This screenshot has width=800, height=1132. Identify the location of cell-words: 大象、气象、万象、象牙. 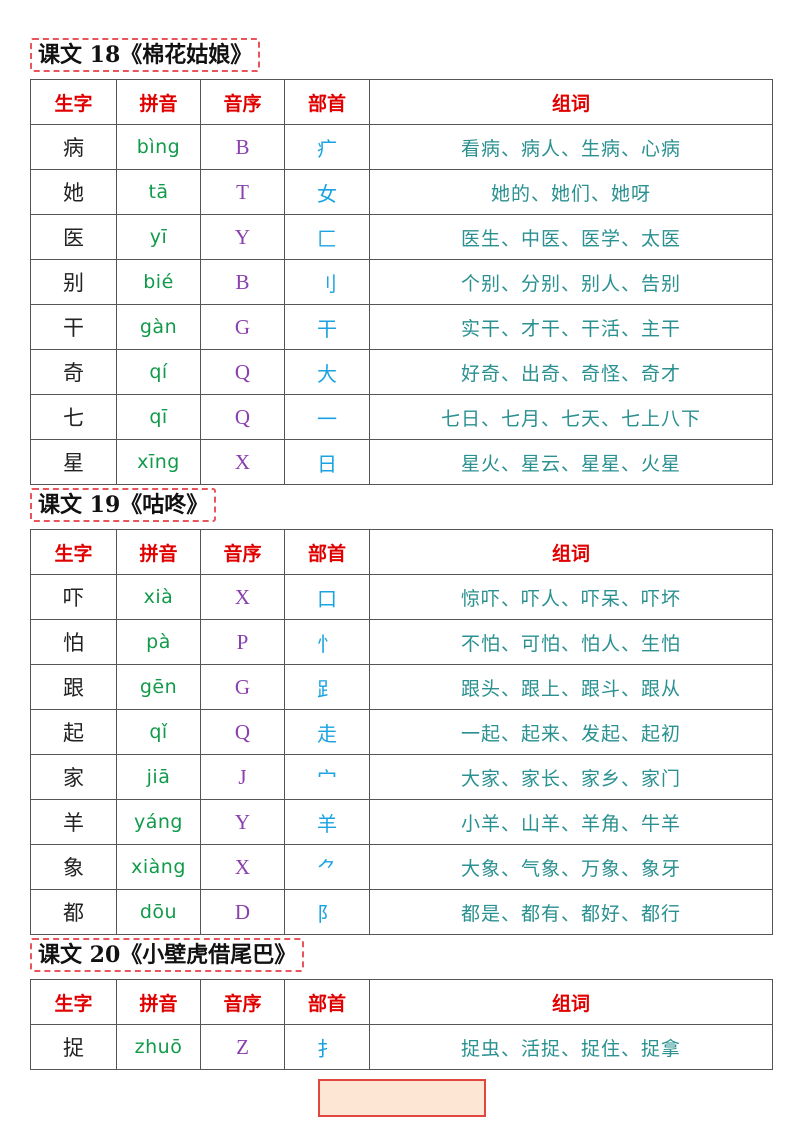
(571, 867).